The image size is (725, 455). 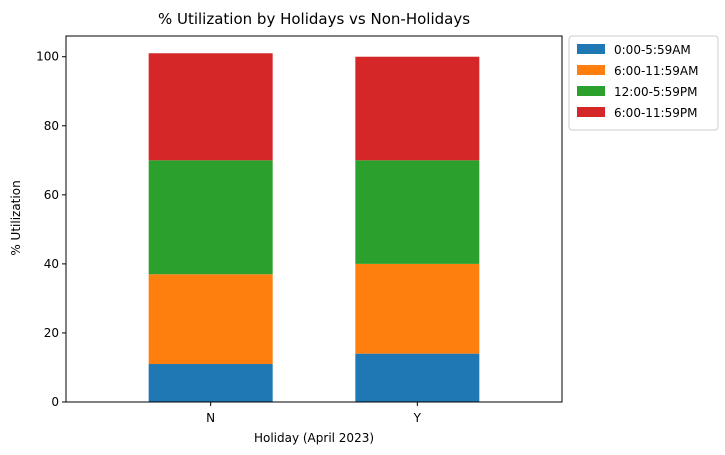 What do you see at coordinates (417, 418) in the screenshot?
I see `x-tick-label: Y` at bounding box center [417, 418].